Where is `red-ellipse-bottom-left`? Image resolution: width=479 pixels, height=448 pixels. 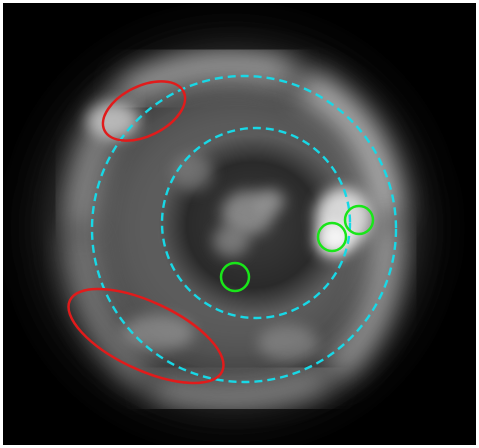 red-ellipse-bottom-left is located at coordinates (146, 336).